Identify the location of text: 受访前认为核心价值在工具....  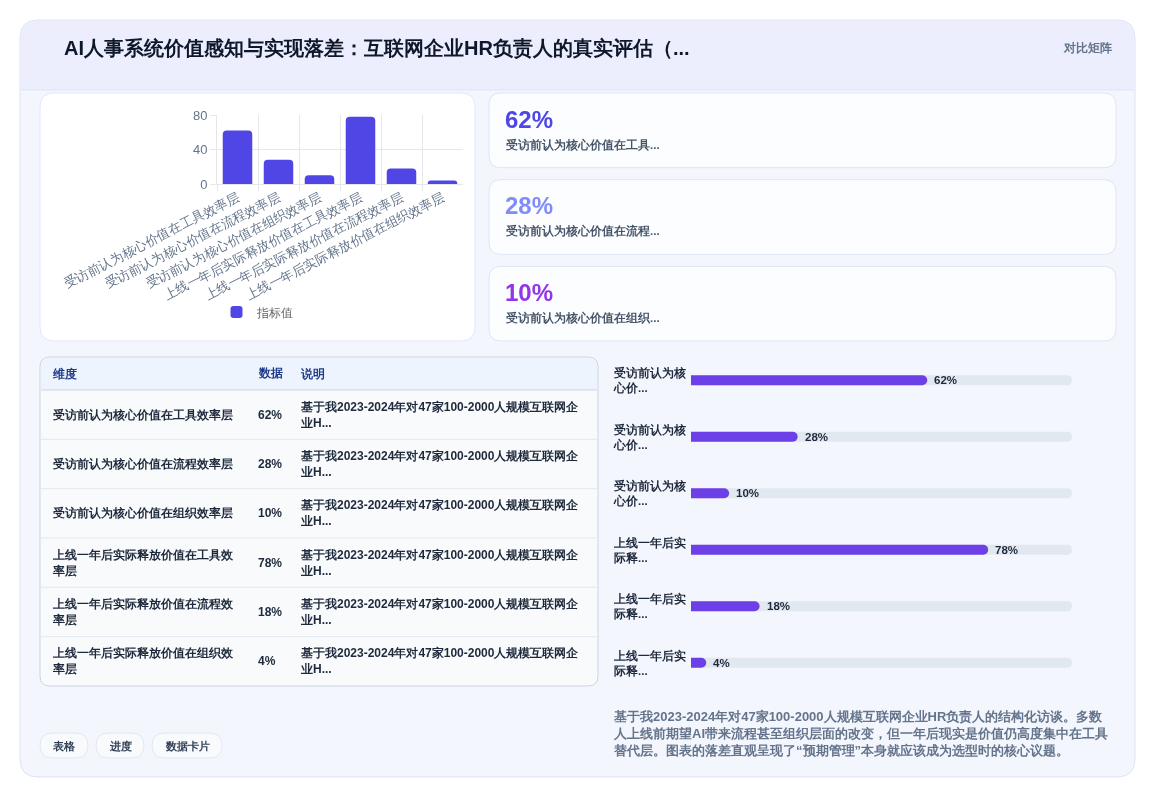
(582, 145).